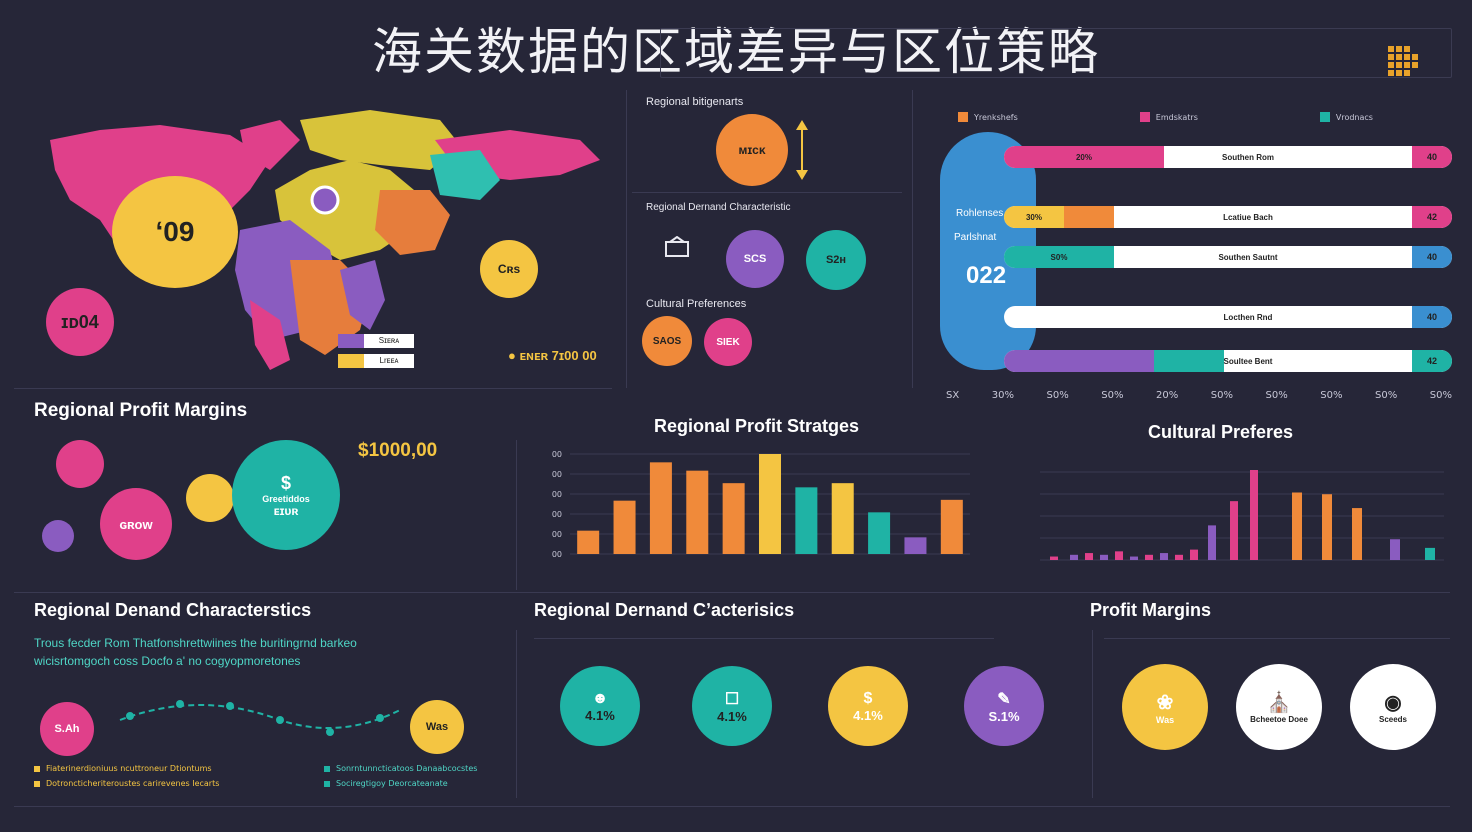  I want to click on pen-icon: ✎, so click(1004, 699).